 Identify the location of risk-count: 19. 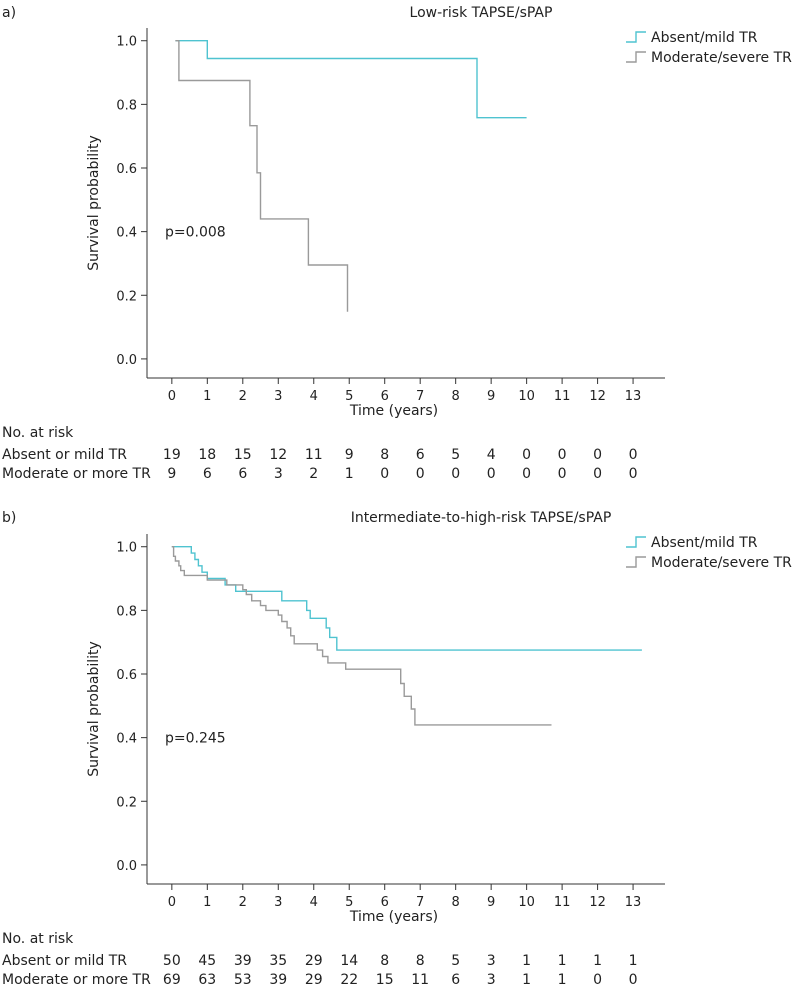
(172, 455).